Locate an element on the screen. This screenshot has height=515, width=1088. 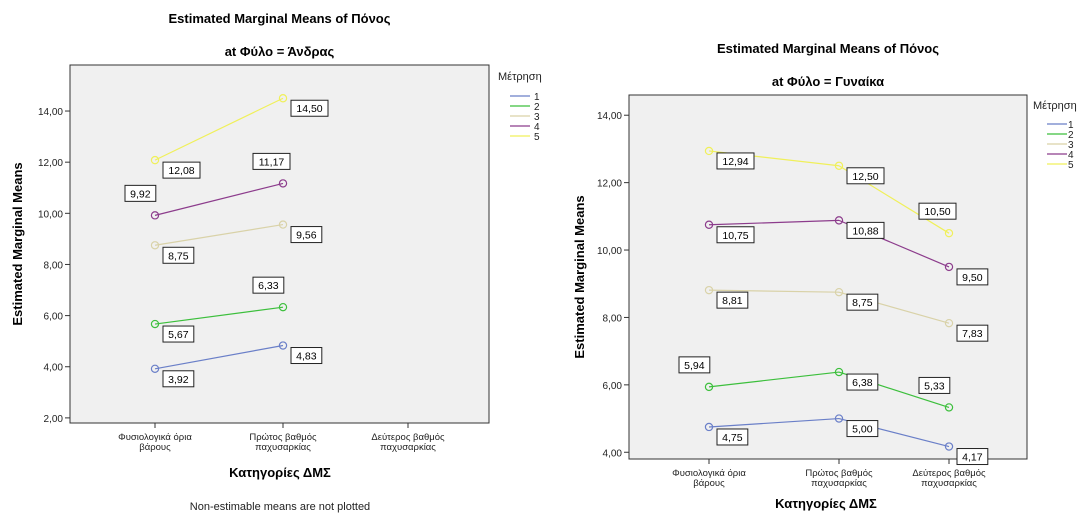
data-label: 10,75 is located at coordinates (735, 236).